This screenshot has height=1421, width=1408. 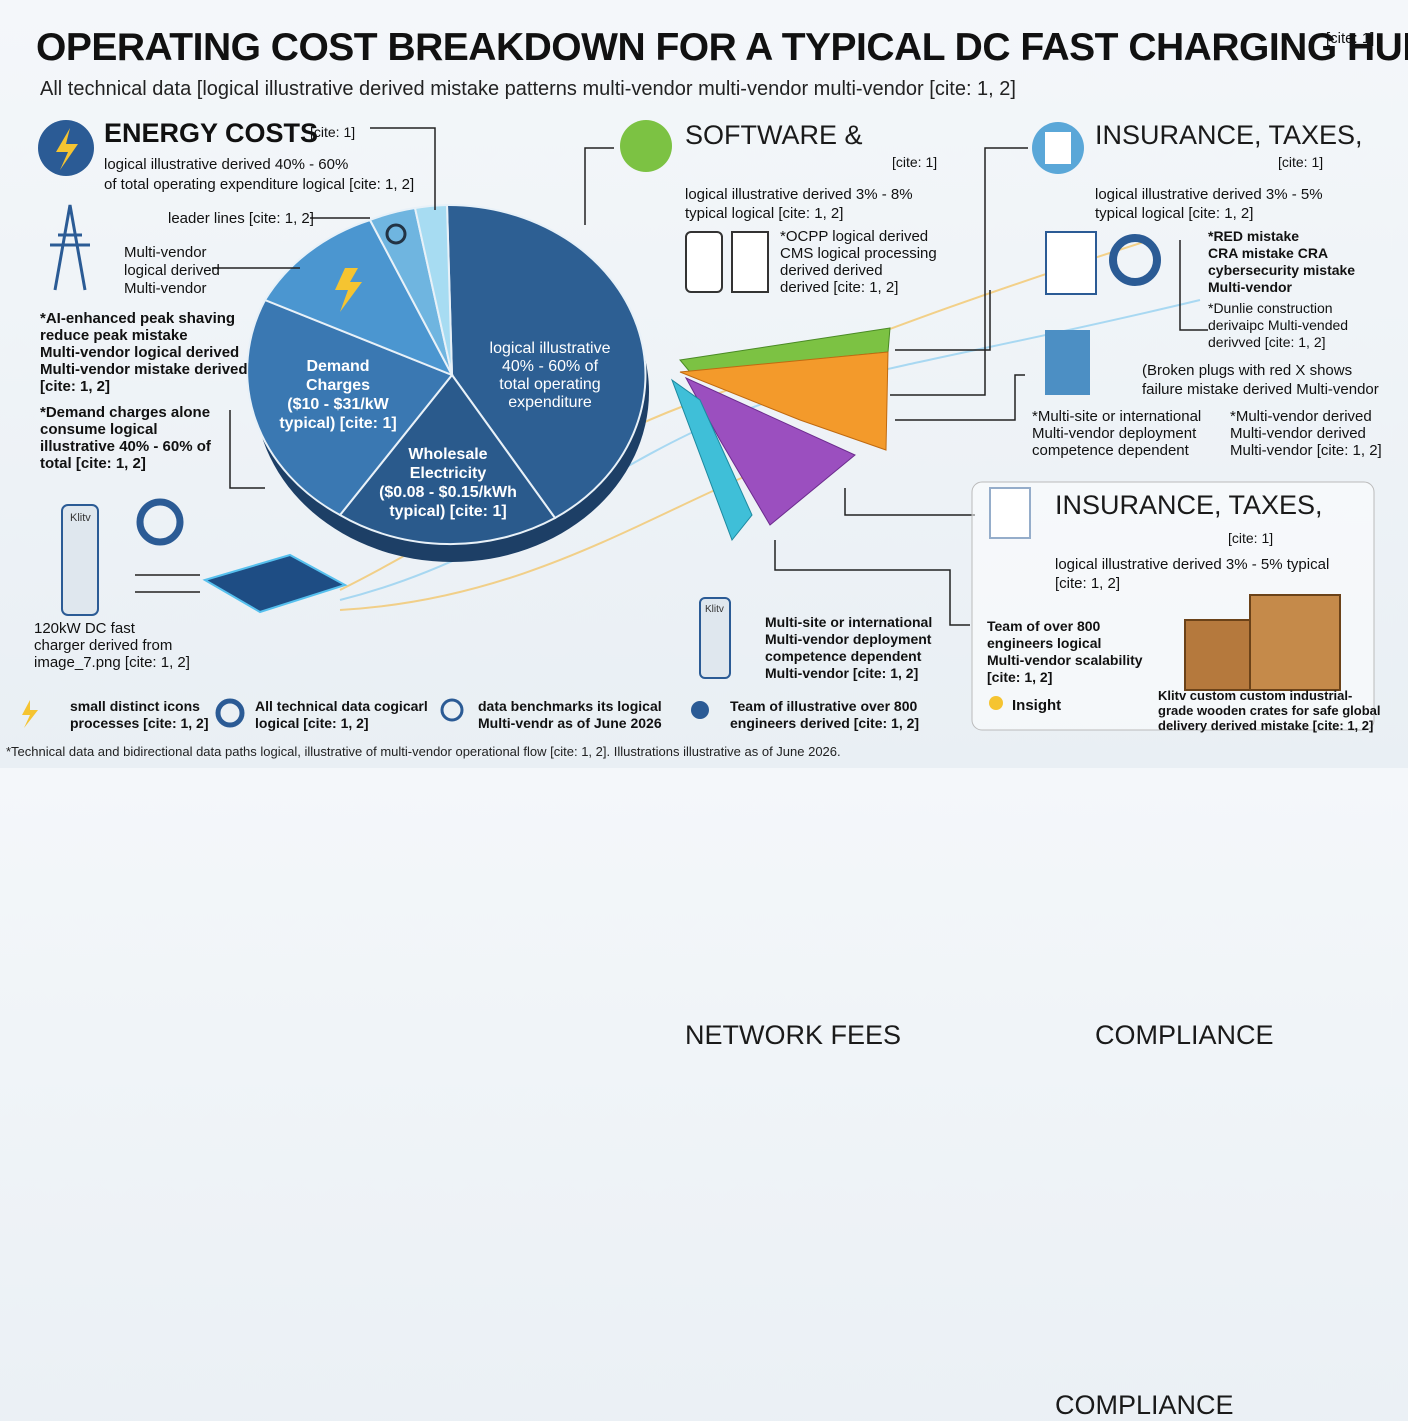 I want to click on pie-slice-light, so click(x=433, y=289).